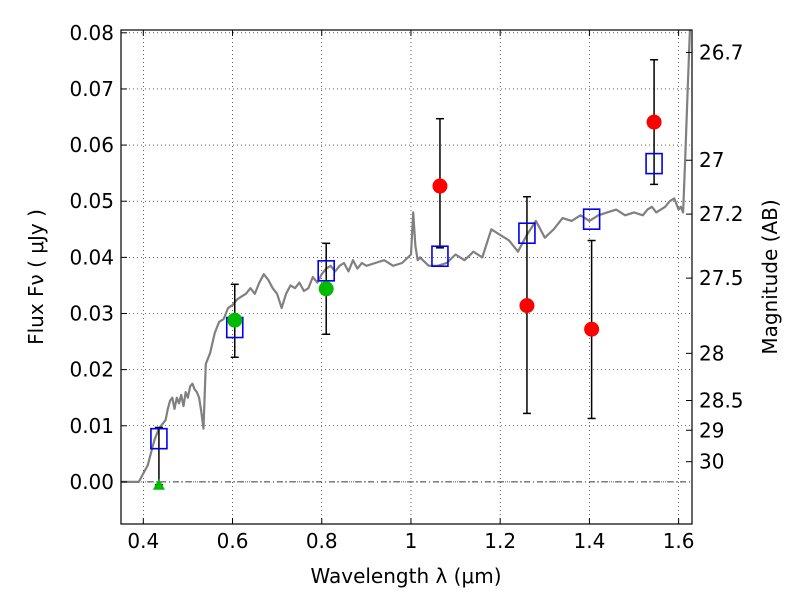 Image resolution: width=800 pixels, height=600 pixels. Describe the element at coordinates (500, 541) in the screenshot. I see `x-tick-label: 1.2` at that location.